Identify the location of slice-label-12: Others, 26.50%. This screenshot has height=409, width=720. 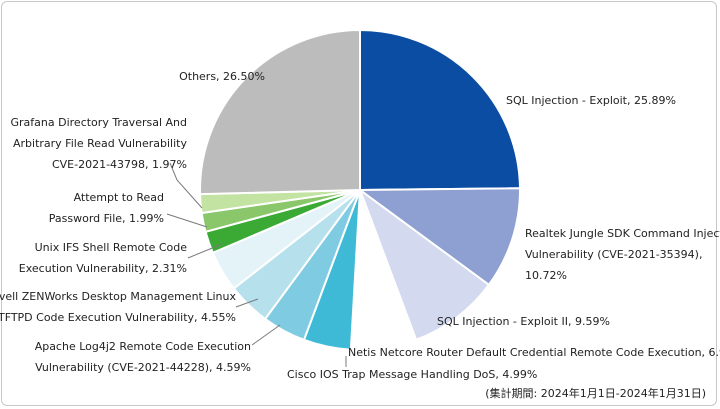
(222, 76).